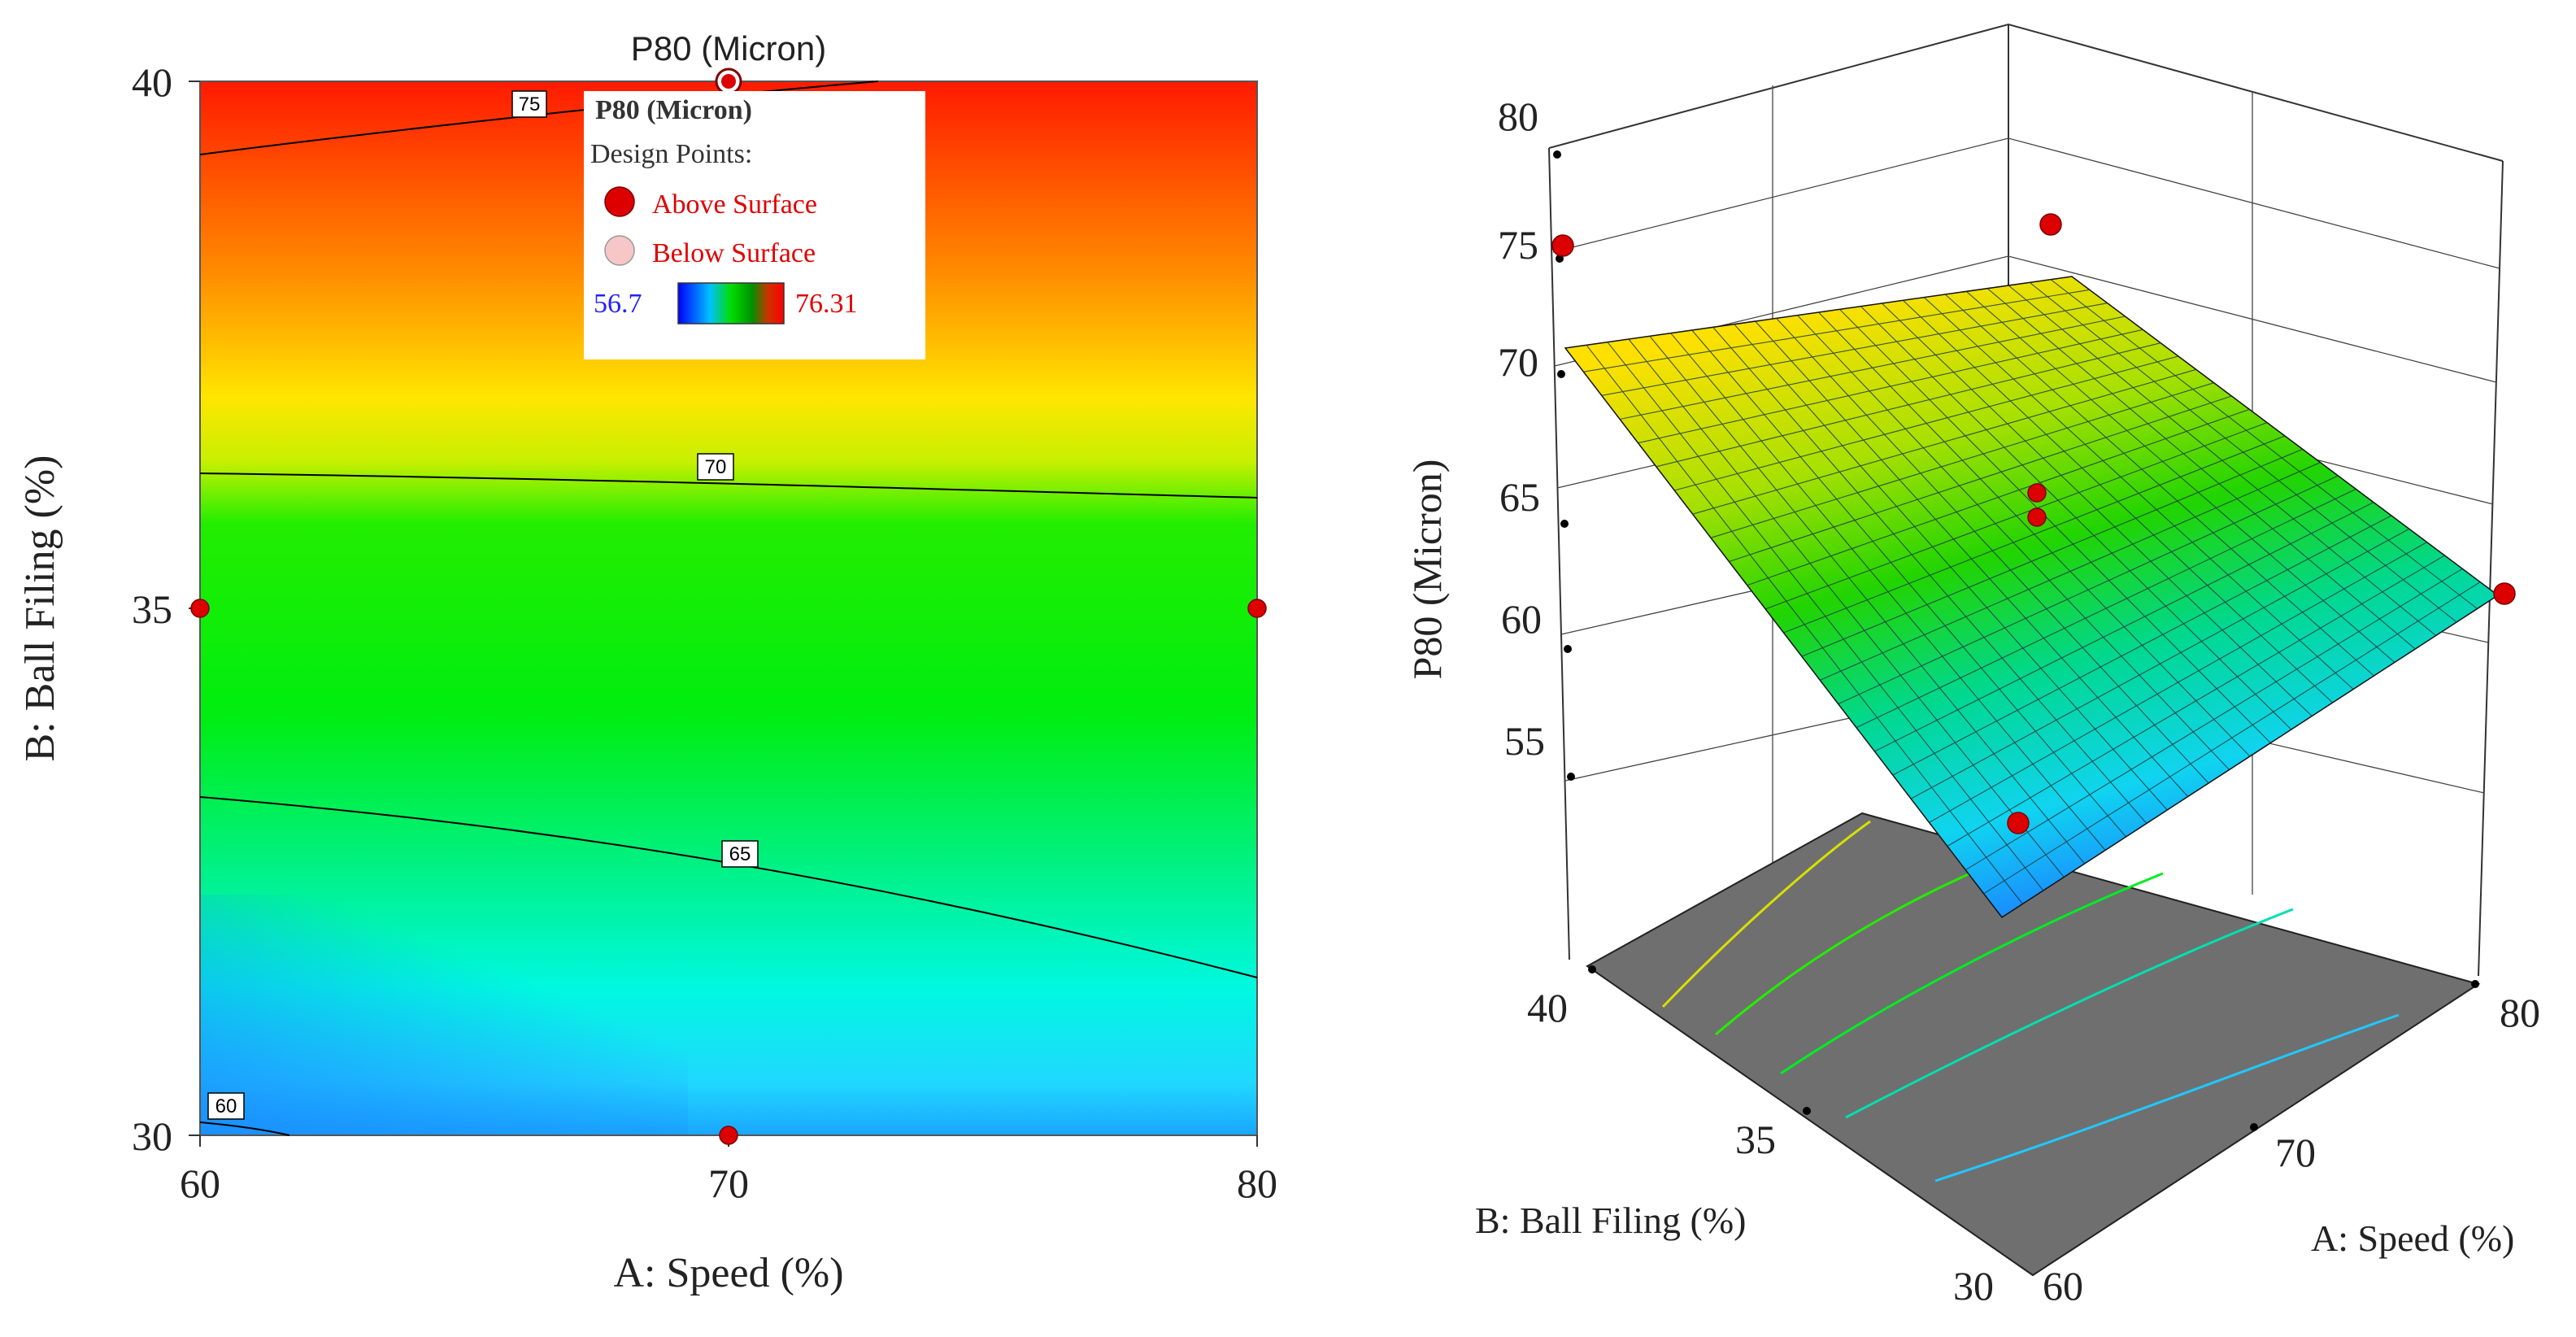  I want to click on z-tick-70: 70, so click(1518, 362).